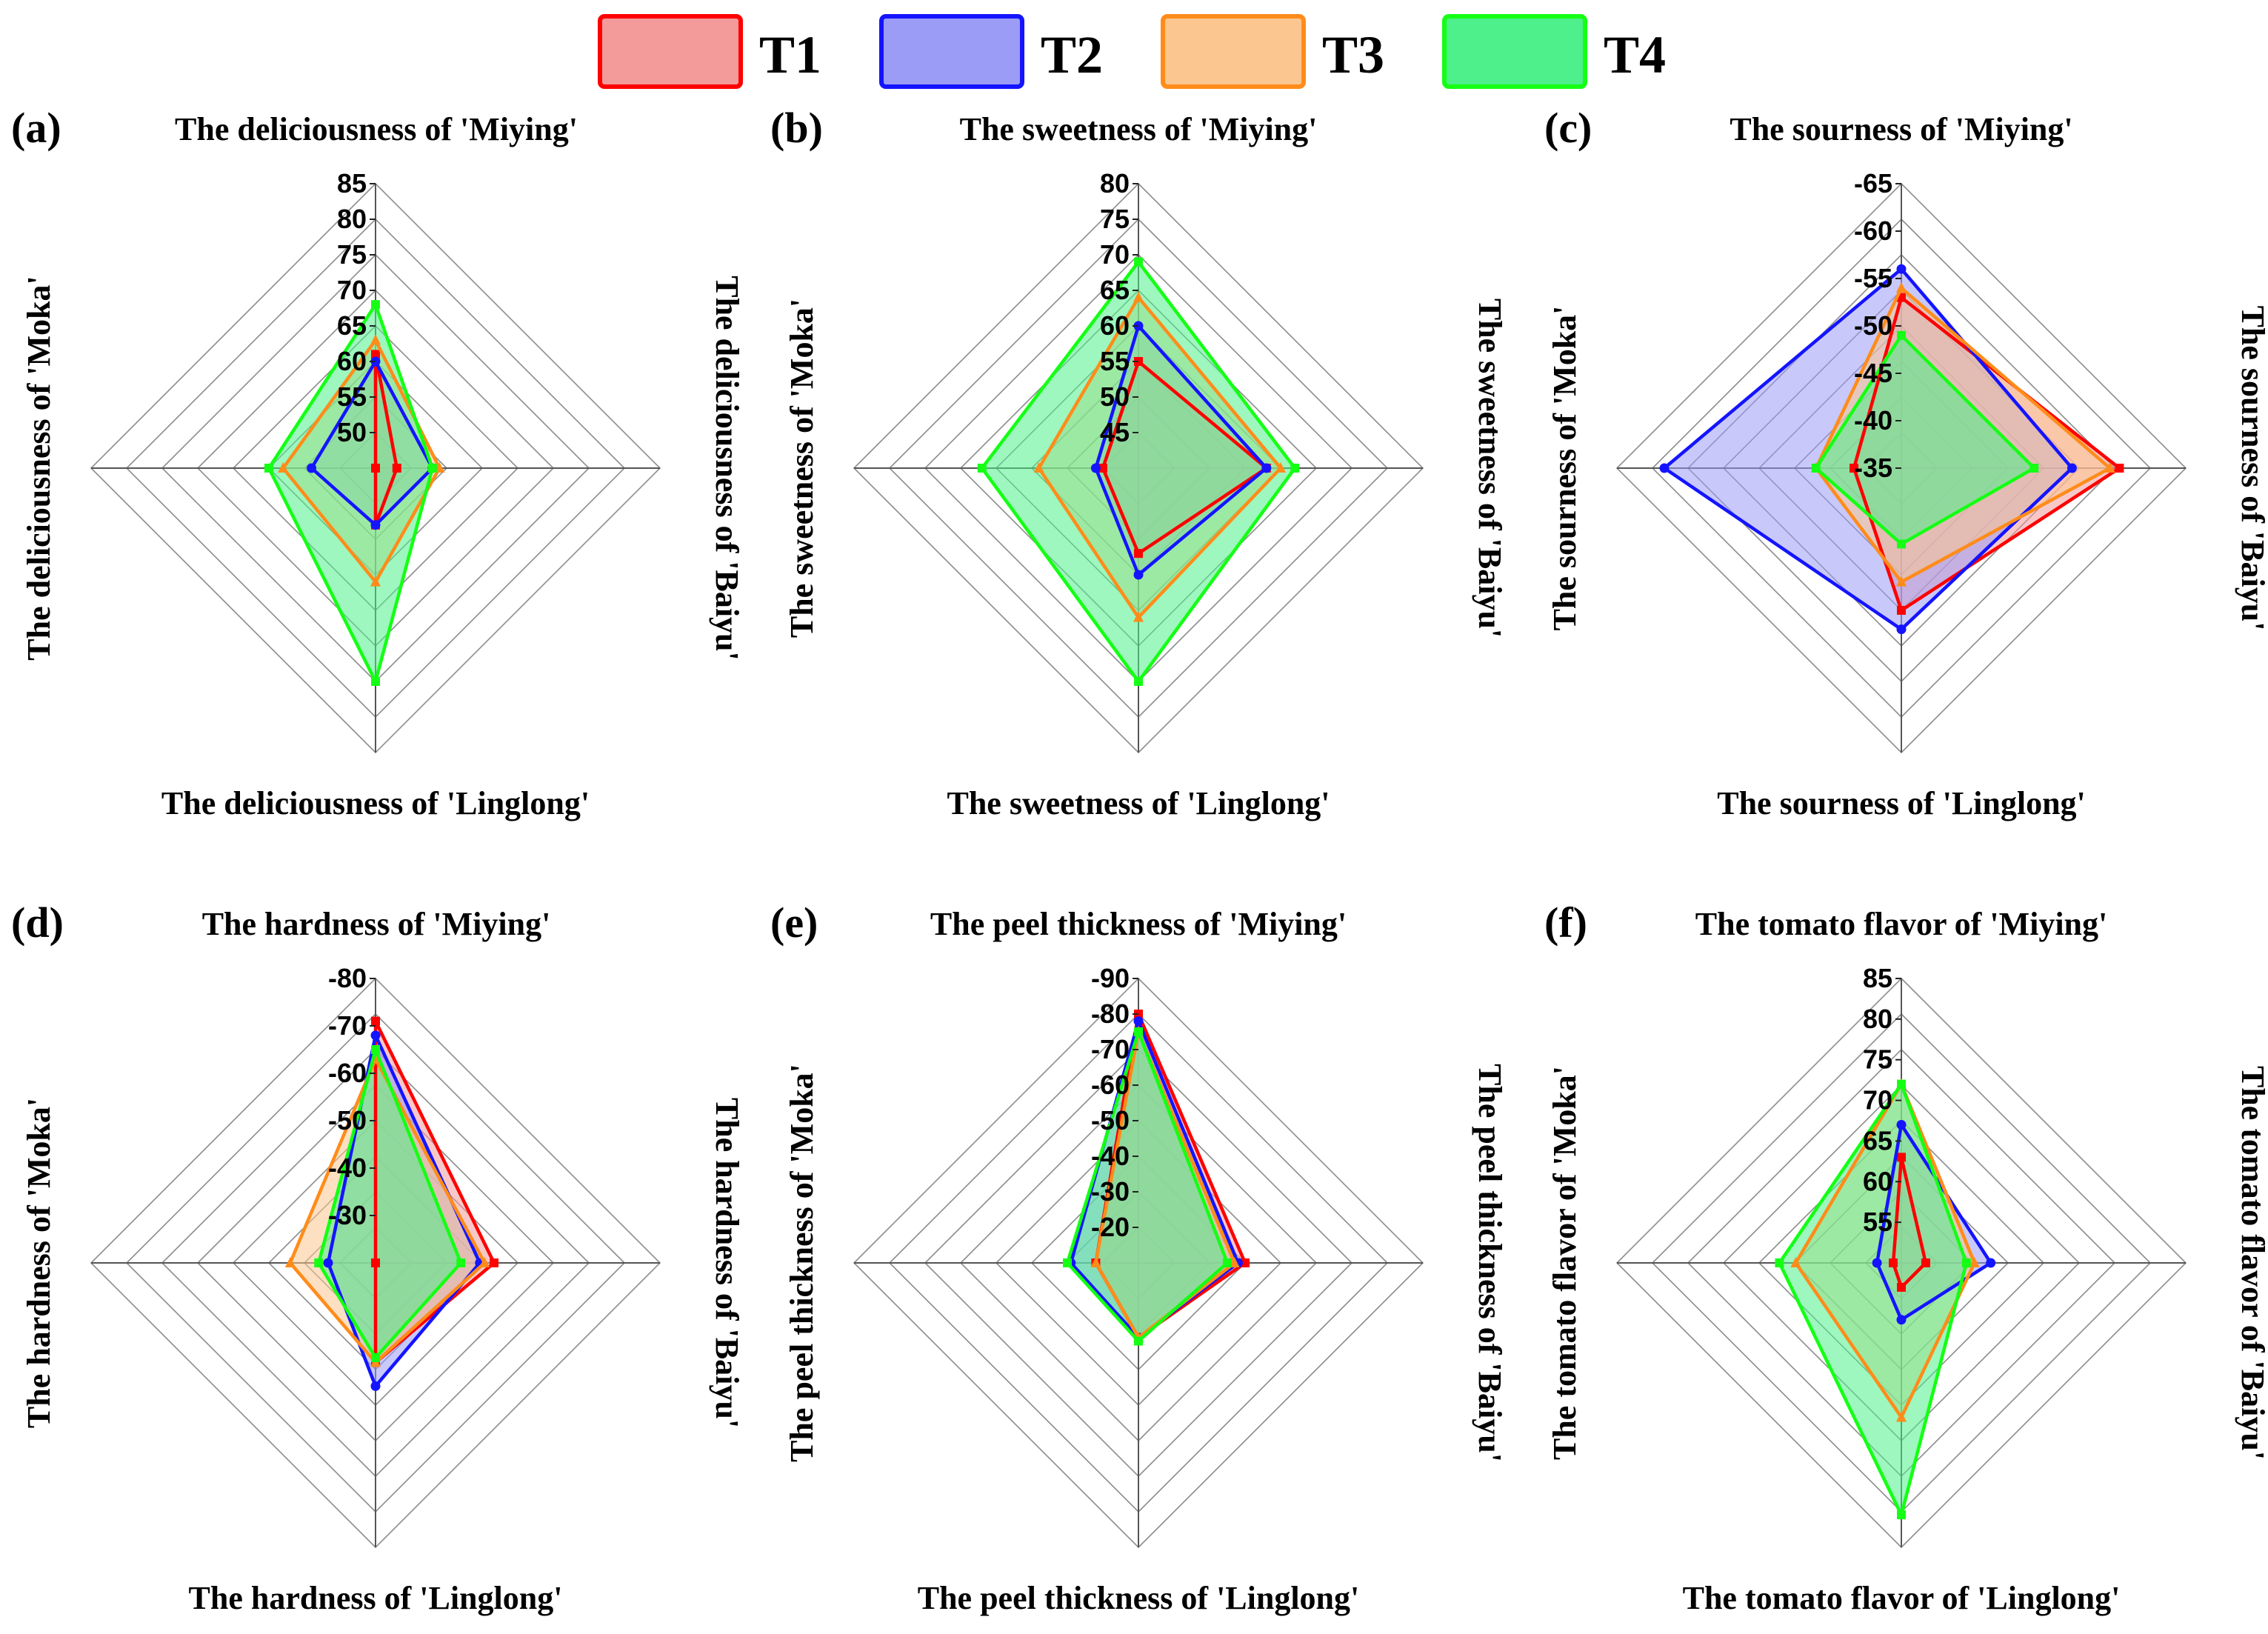  What do you see at coordinates (1873, 278) in the screenshot?
I see `tick-label: -55` at bounding box center [1873, 278].